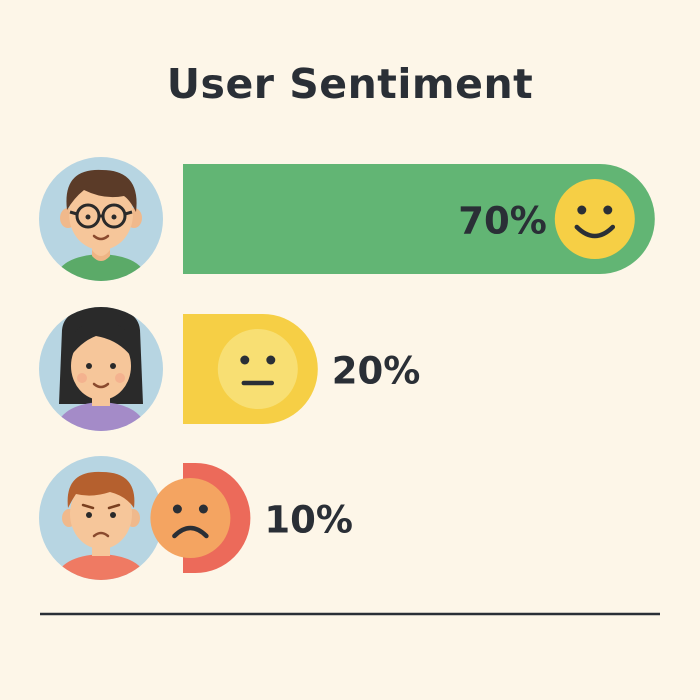 The height and width of the screenshot is (700, 700). What do you see at coordinates (376, 371) in the screenshot?
I see `value-label-1: 20%` at bounding box center [376, 371].